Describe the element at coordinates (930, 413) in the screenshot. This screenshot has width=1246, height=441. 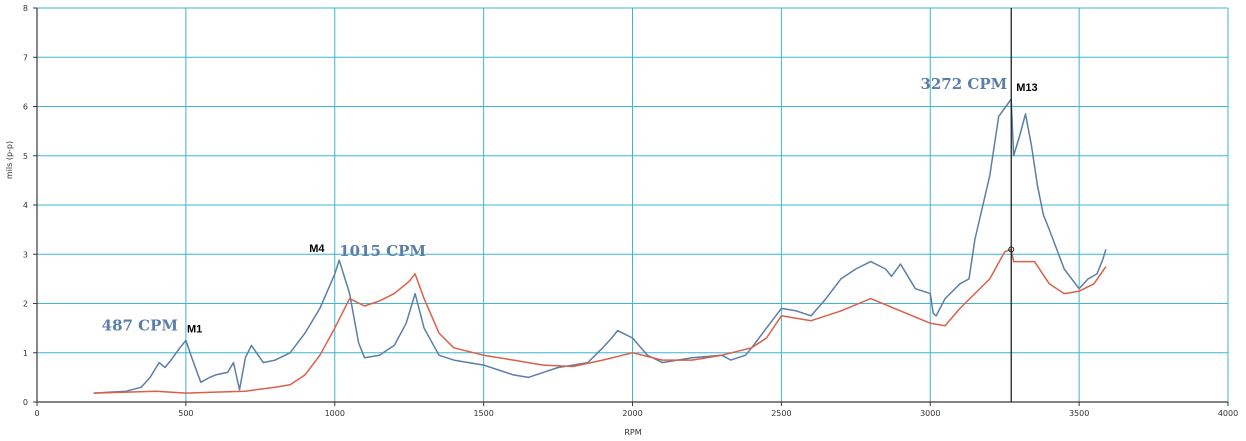
I see `x-tick-label: 3000` at that location.